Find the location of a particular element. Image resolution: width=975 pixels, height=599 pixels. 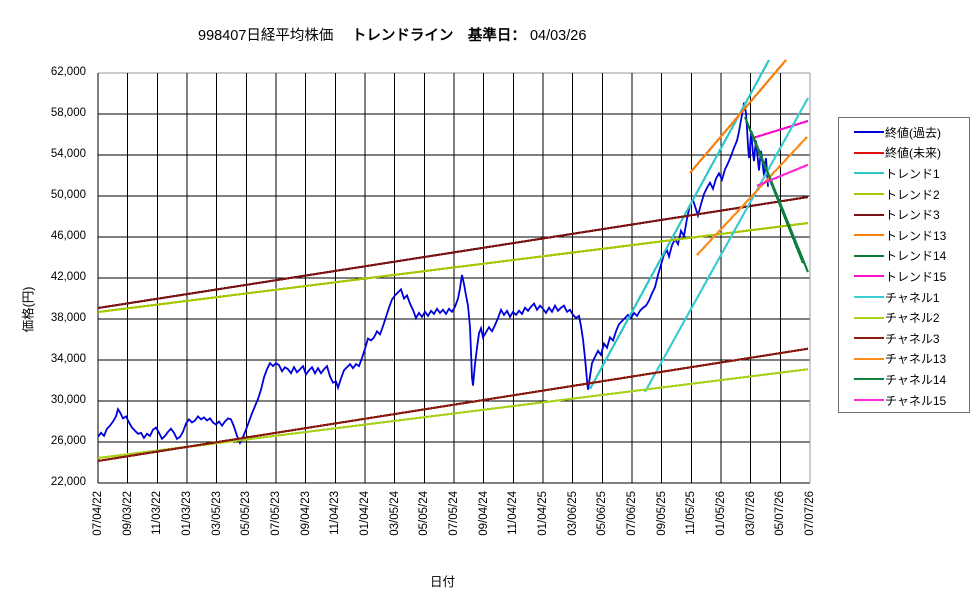

x-tick-label: 03/05/23 is located at coordinates (216, 513).